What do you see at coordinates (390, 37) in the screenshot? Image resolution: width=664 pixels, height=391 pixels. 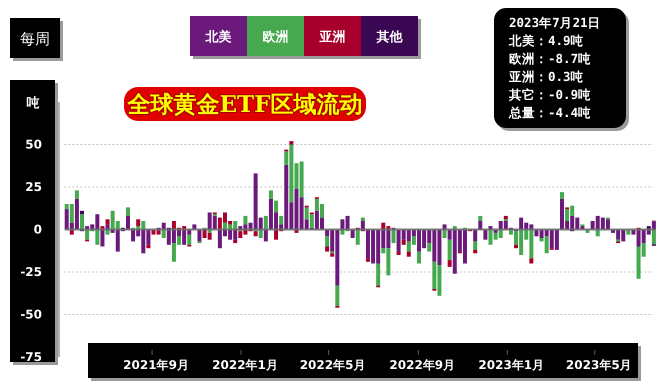 I see `text: 其他` at bounding box center [390, 37].